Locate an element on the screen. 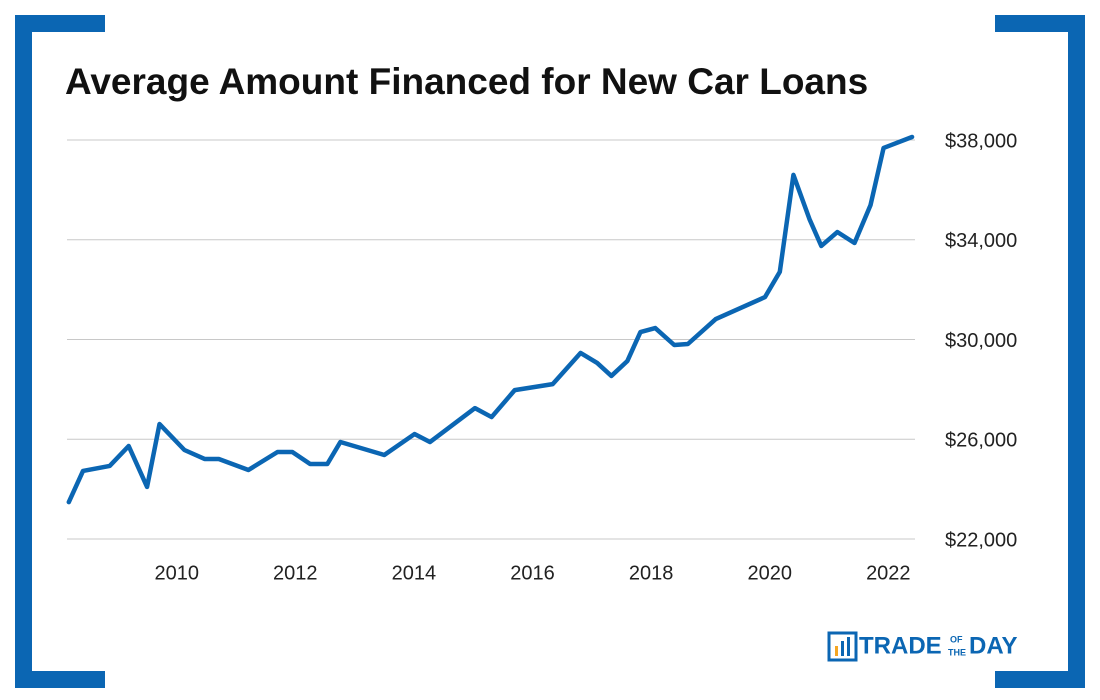  logo-text: DAY is located at coordinates (993, 645).